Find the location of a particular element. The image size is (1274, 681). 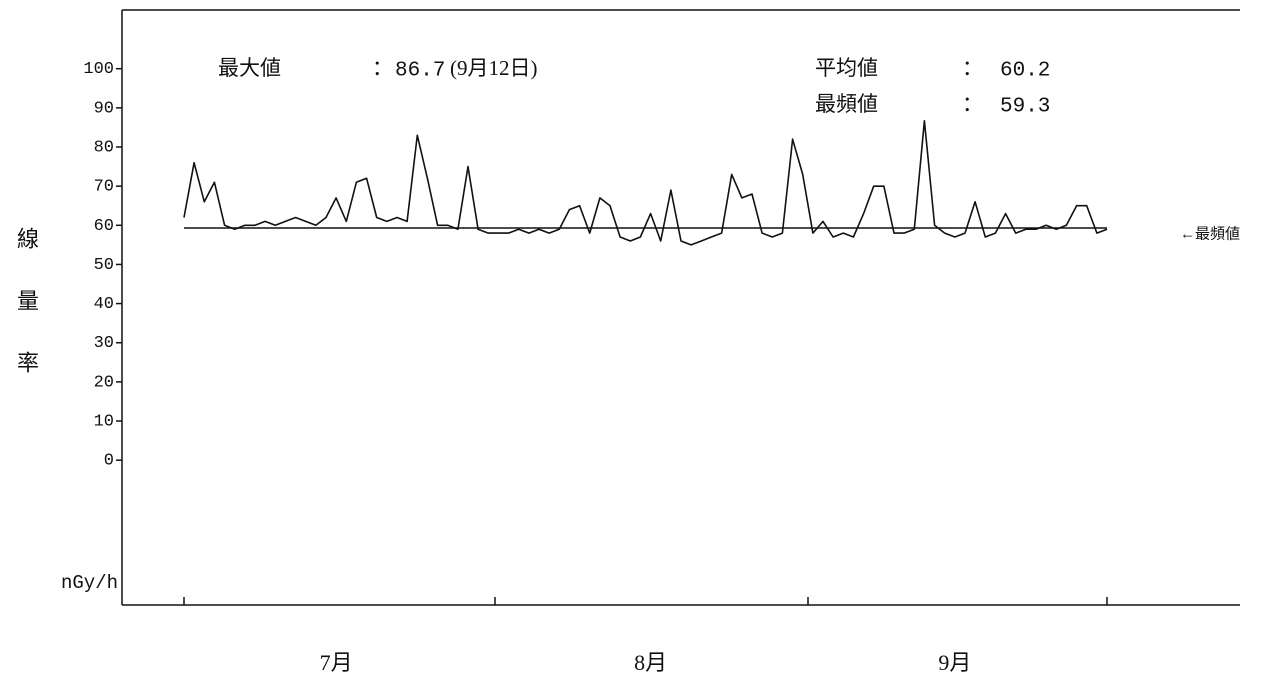

x-tick-label: 8月 is located at coordinates (650, 662).